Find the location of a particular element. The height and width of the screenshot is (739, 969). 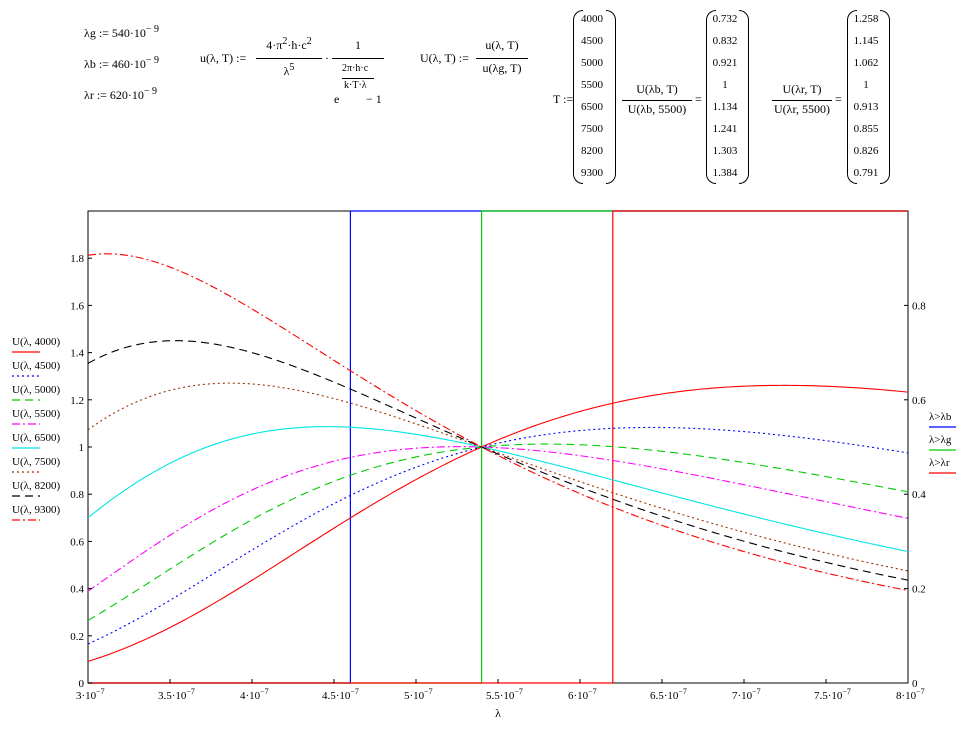

T-value: 5000 is located at coordinates (592, 63).